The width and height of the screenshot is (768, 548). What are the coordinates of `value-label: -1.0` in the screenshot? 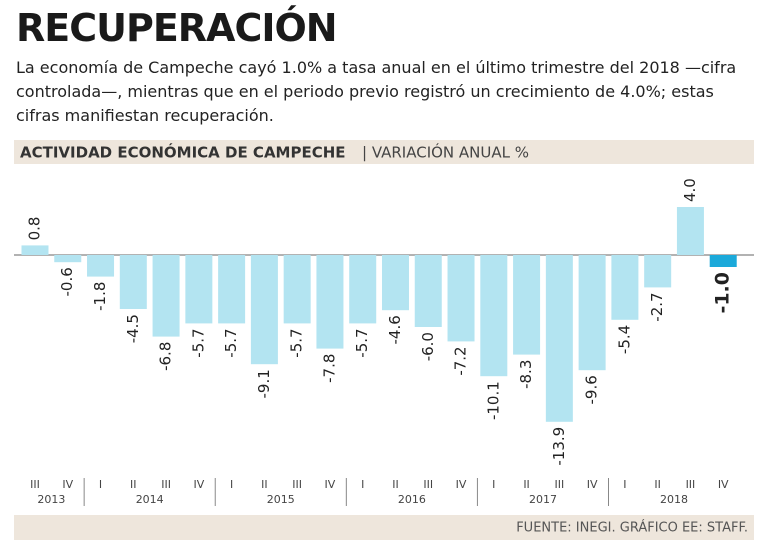 It's located at (723, 293).